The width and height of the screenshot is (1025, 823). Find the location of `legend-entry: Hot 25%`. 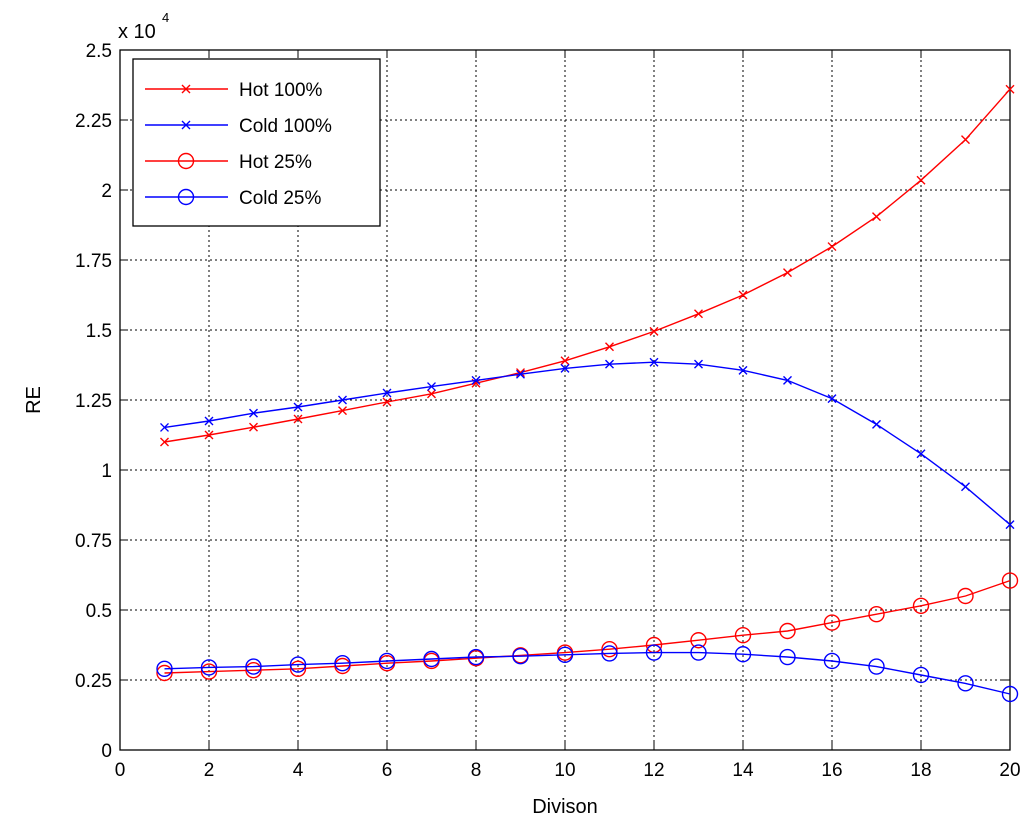

legend-entry: Hot 25% is located at coordinates (228, 162).